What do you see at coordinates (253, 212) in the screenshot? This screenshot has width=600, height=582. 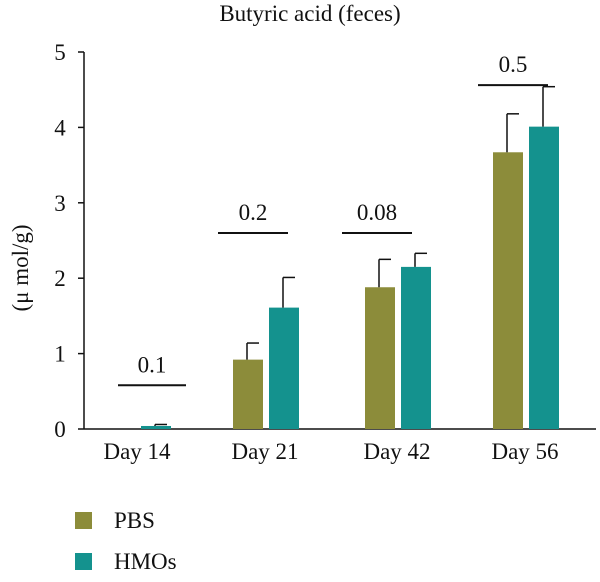 I see `p-value-label: 0.2` at bounding box center [253, 212].